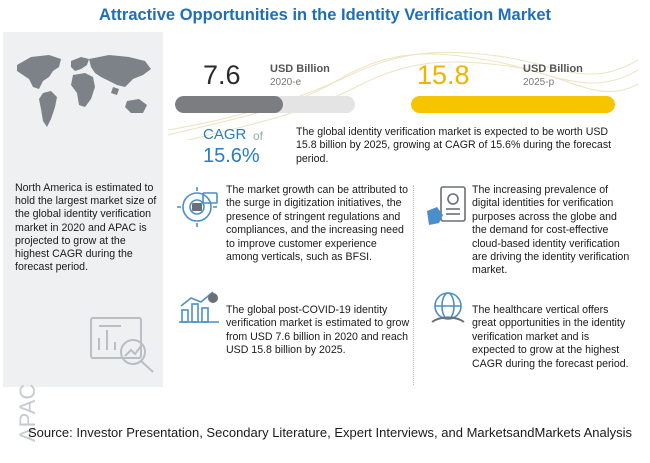 The height and width of the screenshot is (463, 650). I want to click on year-2020: 2020-e, so click(286, 82).